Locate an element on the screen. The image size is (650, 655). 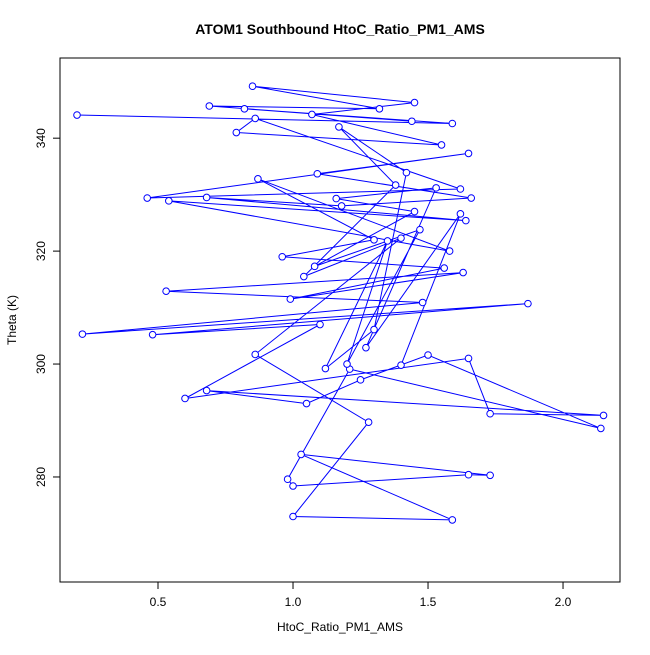
x-axis-label: HtoC_Ratio_PM1_AMS is located at coordinates (340, 627).